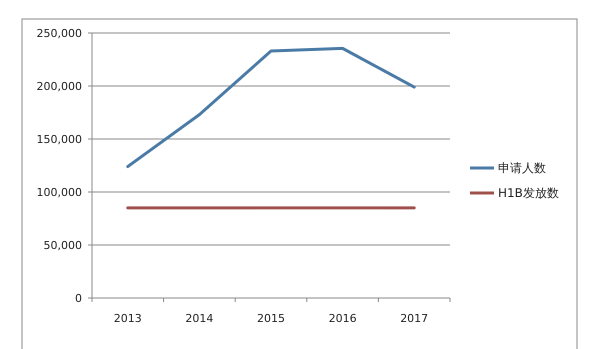 This screenshot has width=597, height=349. I want to click on y-tick-label: 50,000, so click(63, 245).